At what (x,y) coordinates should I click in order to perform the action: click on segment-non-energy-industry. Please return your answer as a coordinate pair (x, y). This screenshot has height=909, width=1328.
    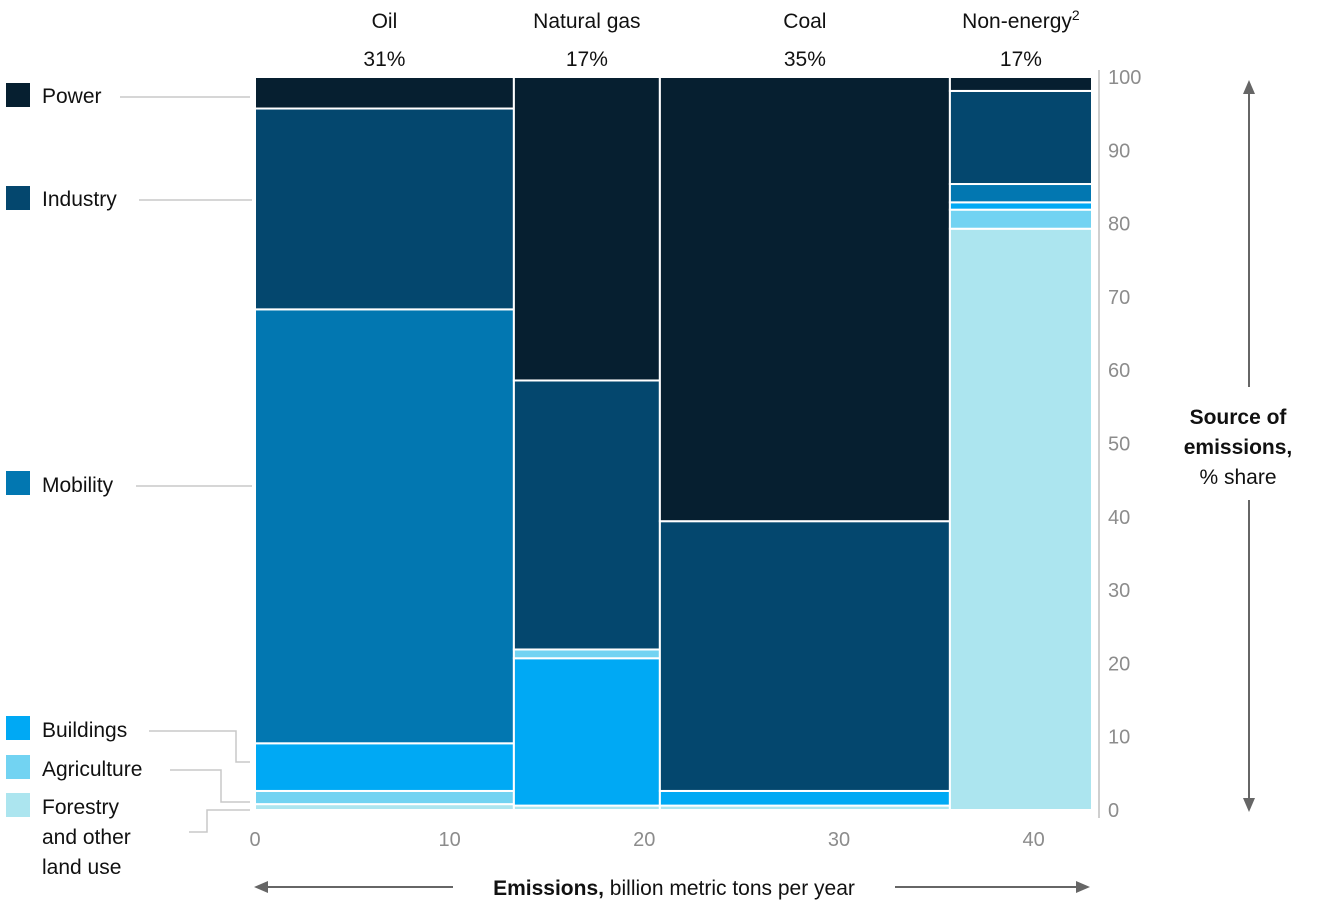
    Looking at the image, I should click on (1021, 137).